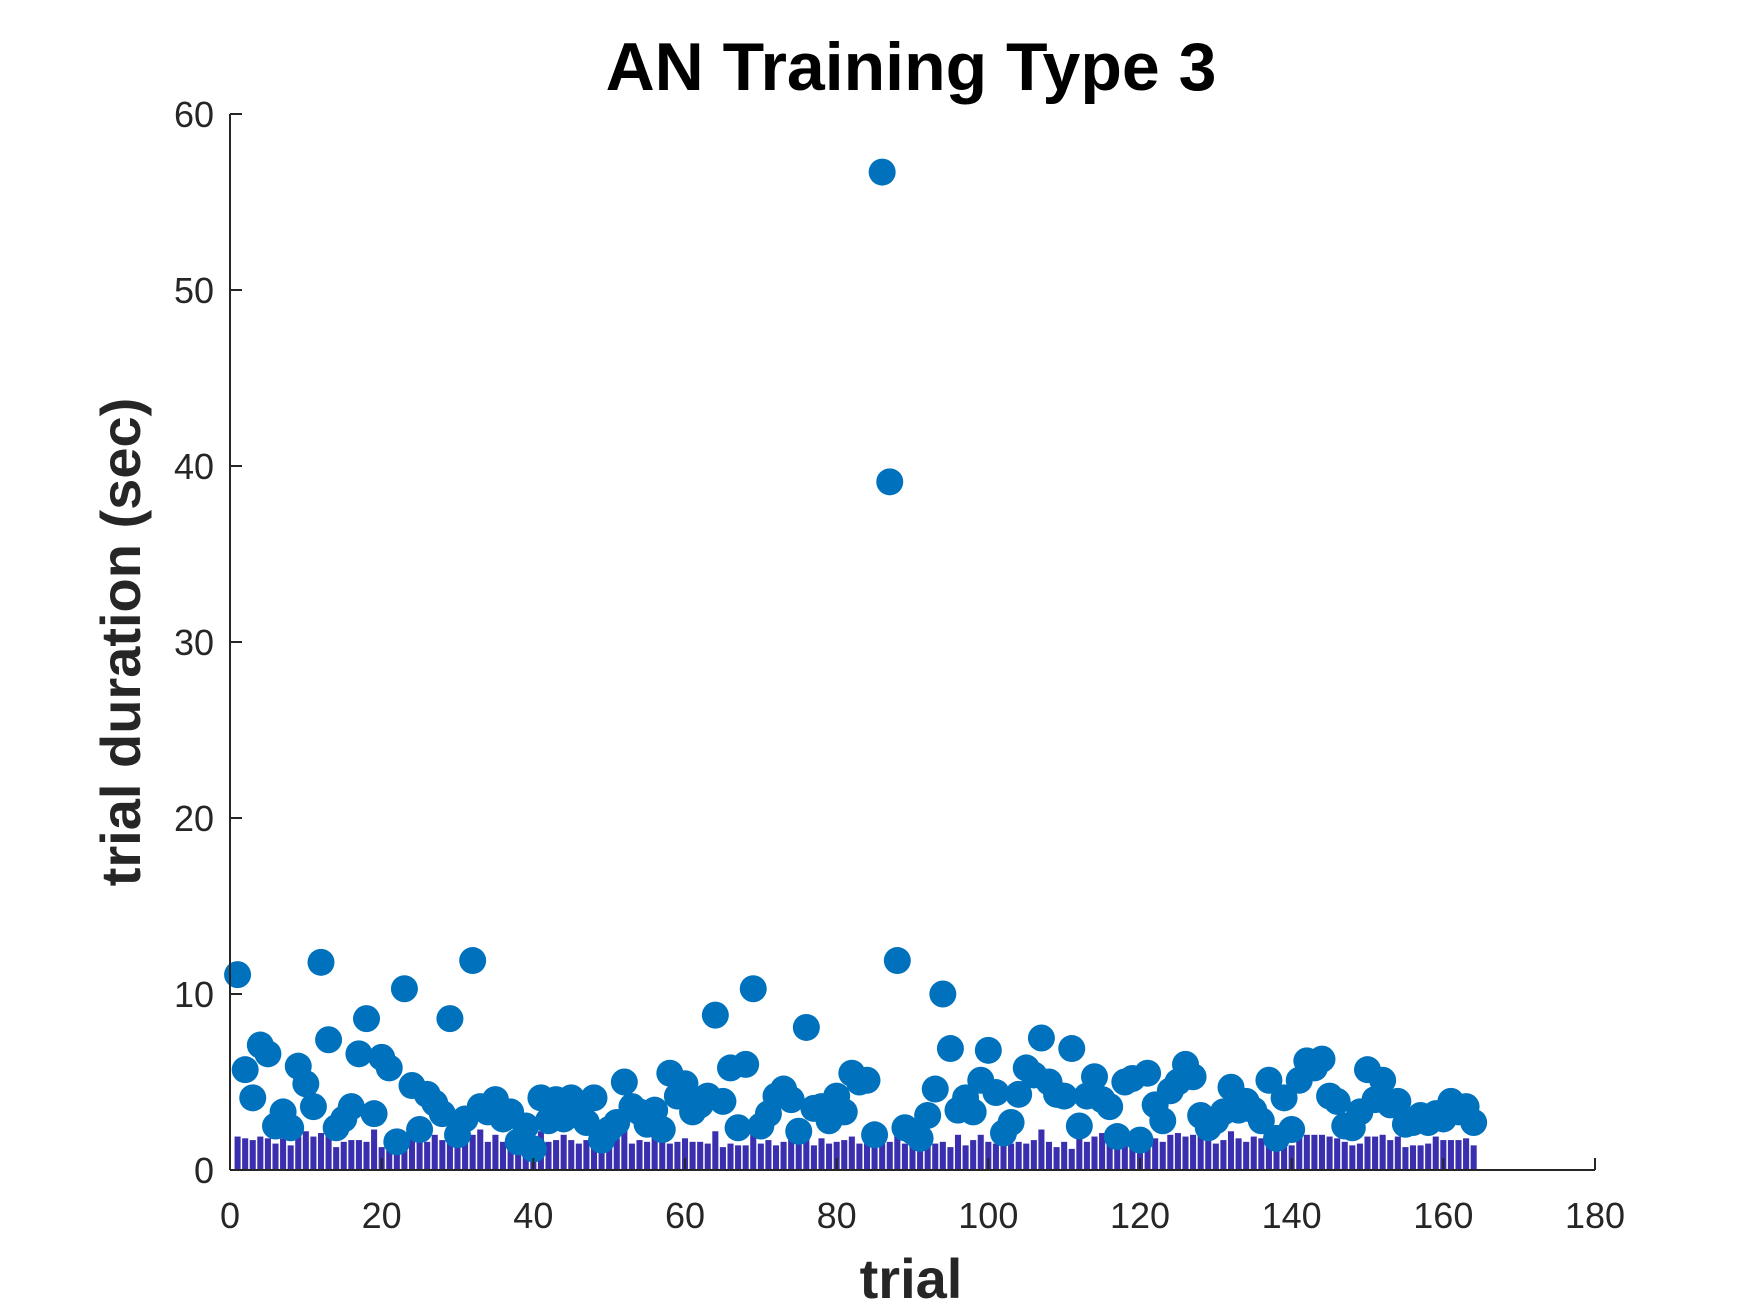  I want to click on y-tick-label: 50, so click(194, 290).